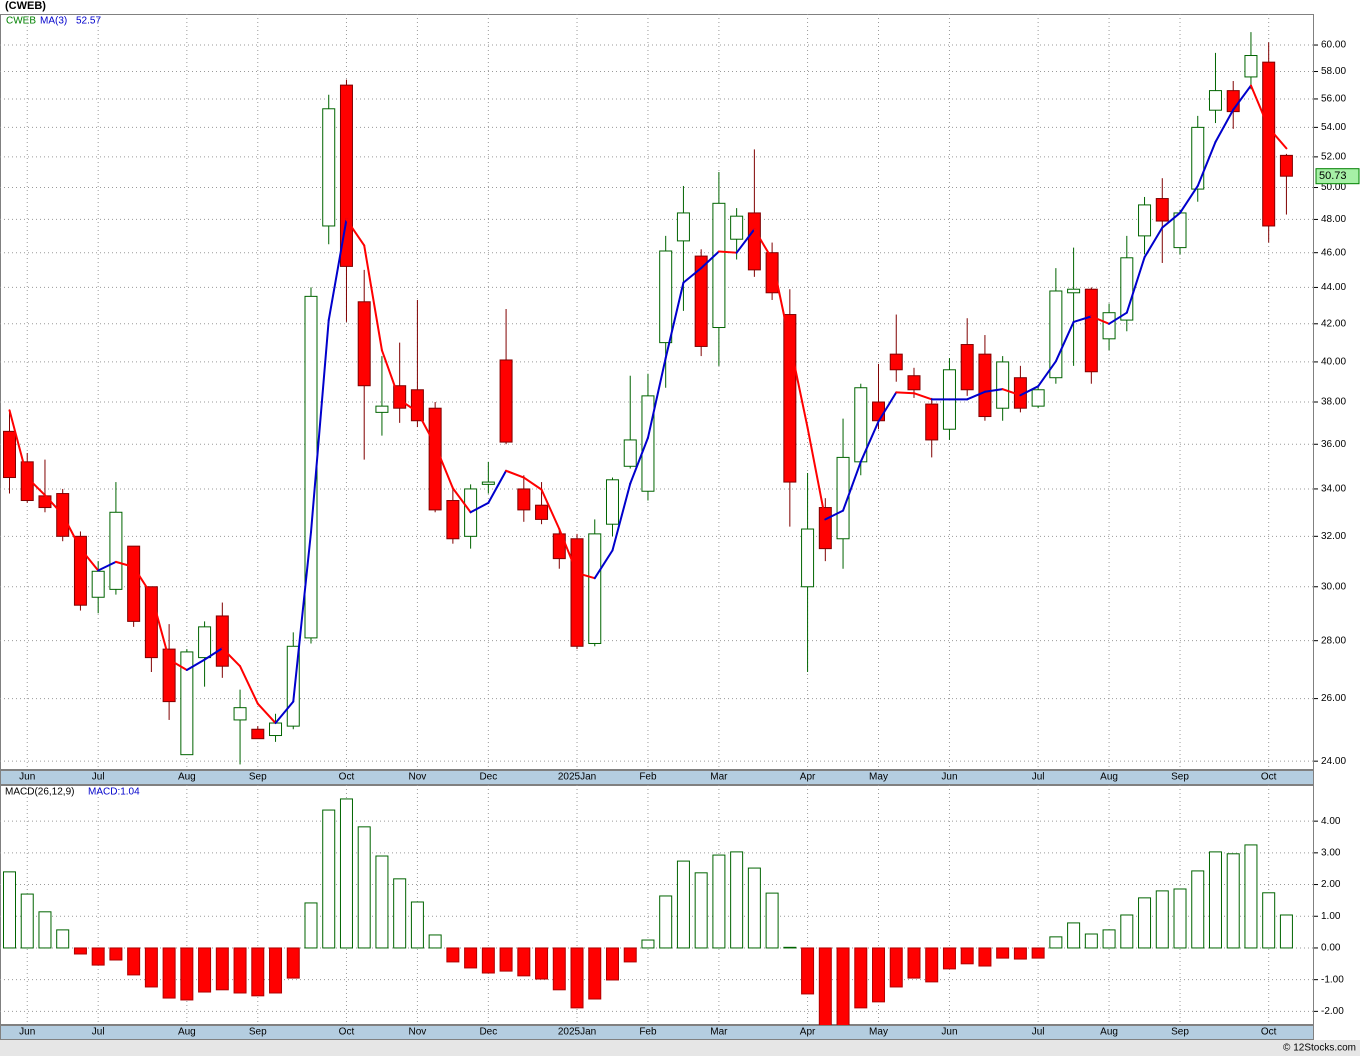 The height and width of the screenshot is (1056, 1360). Describe the element at coordinates (25, 6) in the screenshot. I see `chart-title: (CWEB)` at that location.